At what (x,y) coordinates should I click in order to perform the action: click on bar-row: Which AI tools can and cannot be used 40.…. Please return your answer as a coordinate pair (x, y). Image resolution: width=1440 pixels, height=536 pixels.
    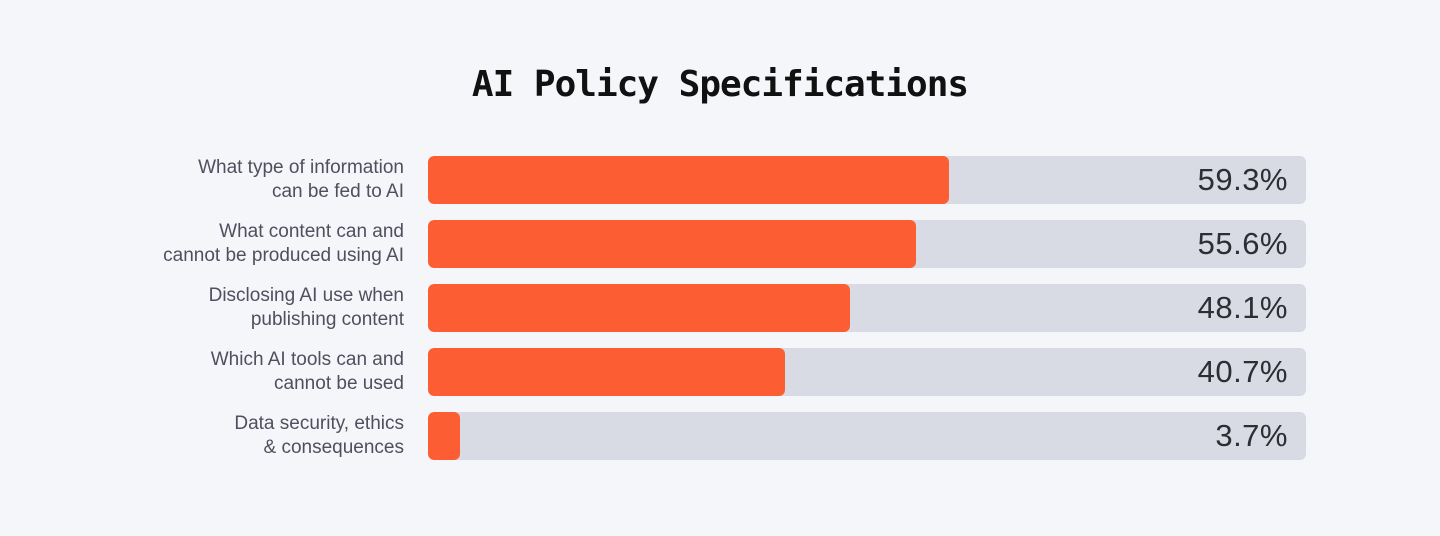
    Looking at the image, I should click on (720, 372).